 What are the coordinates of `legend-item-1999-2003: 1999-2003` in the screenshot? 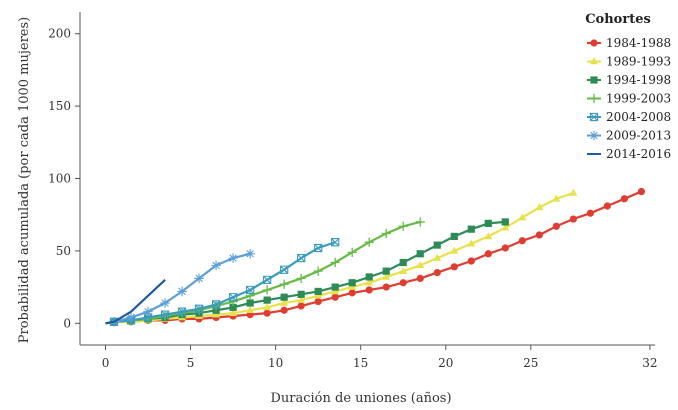 It's located at (629, 99).